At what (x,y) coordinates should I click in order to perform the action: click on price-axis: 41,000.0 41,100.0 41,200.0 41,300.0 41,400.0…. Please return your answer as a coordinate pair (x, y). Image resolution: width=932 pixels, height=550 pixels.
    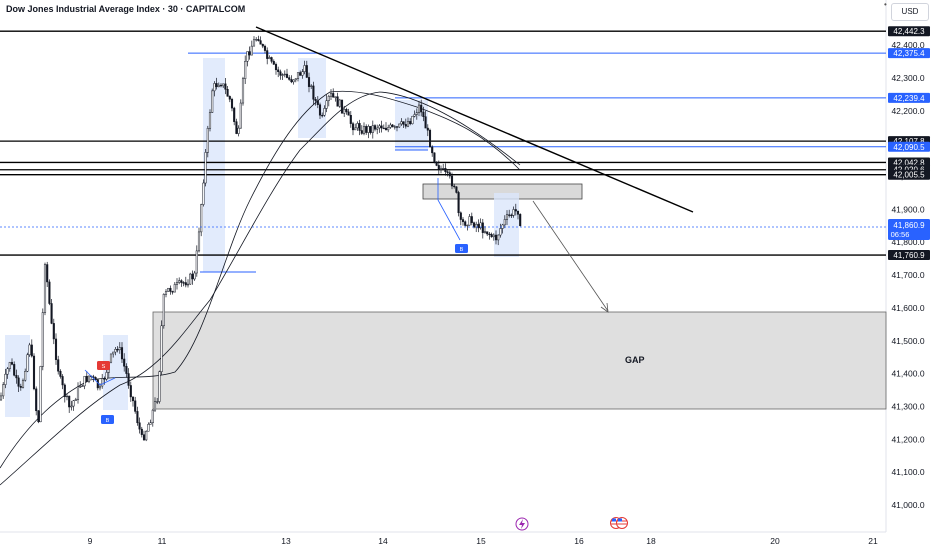
    Looking at the image, I should click on (907, 275).